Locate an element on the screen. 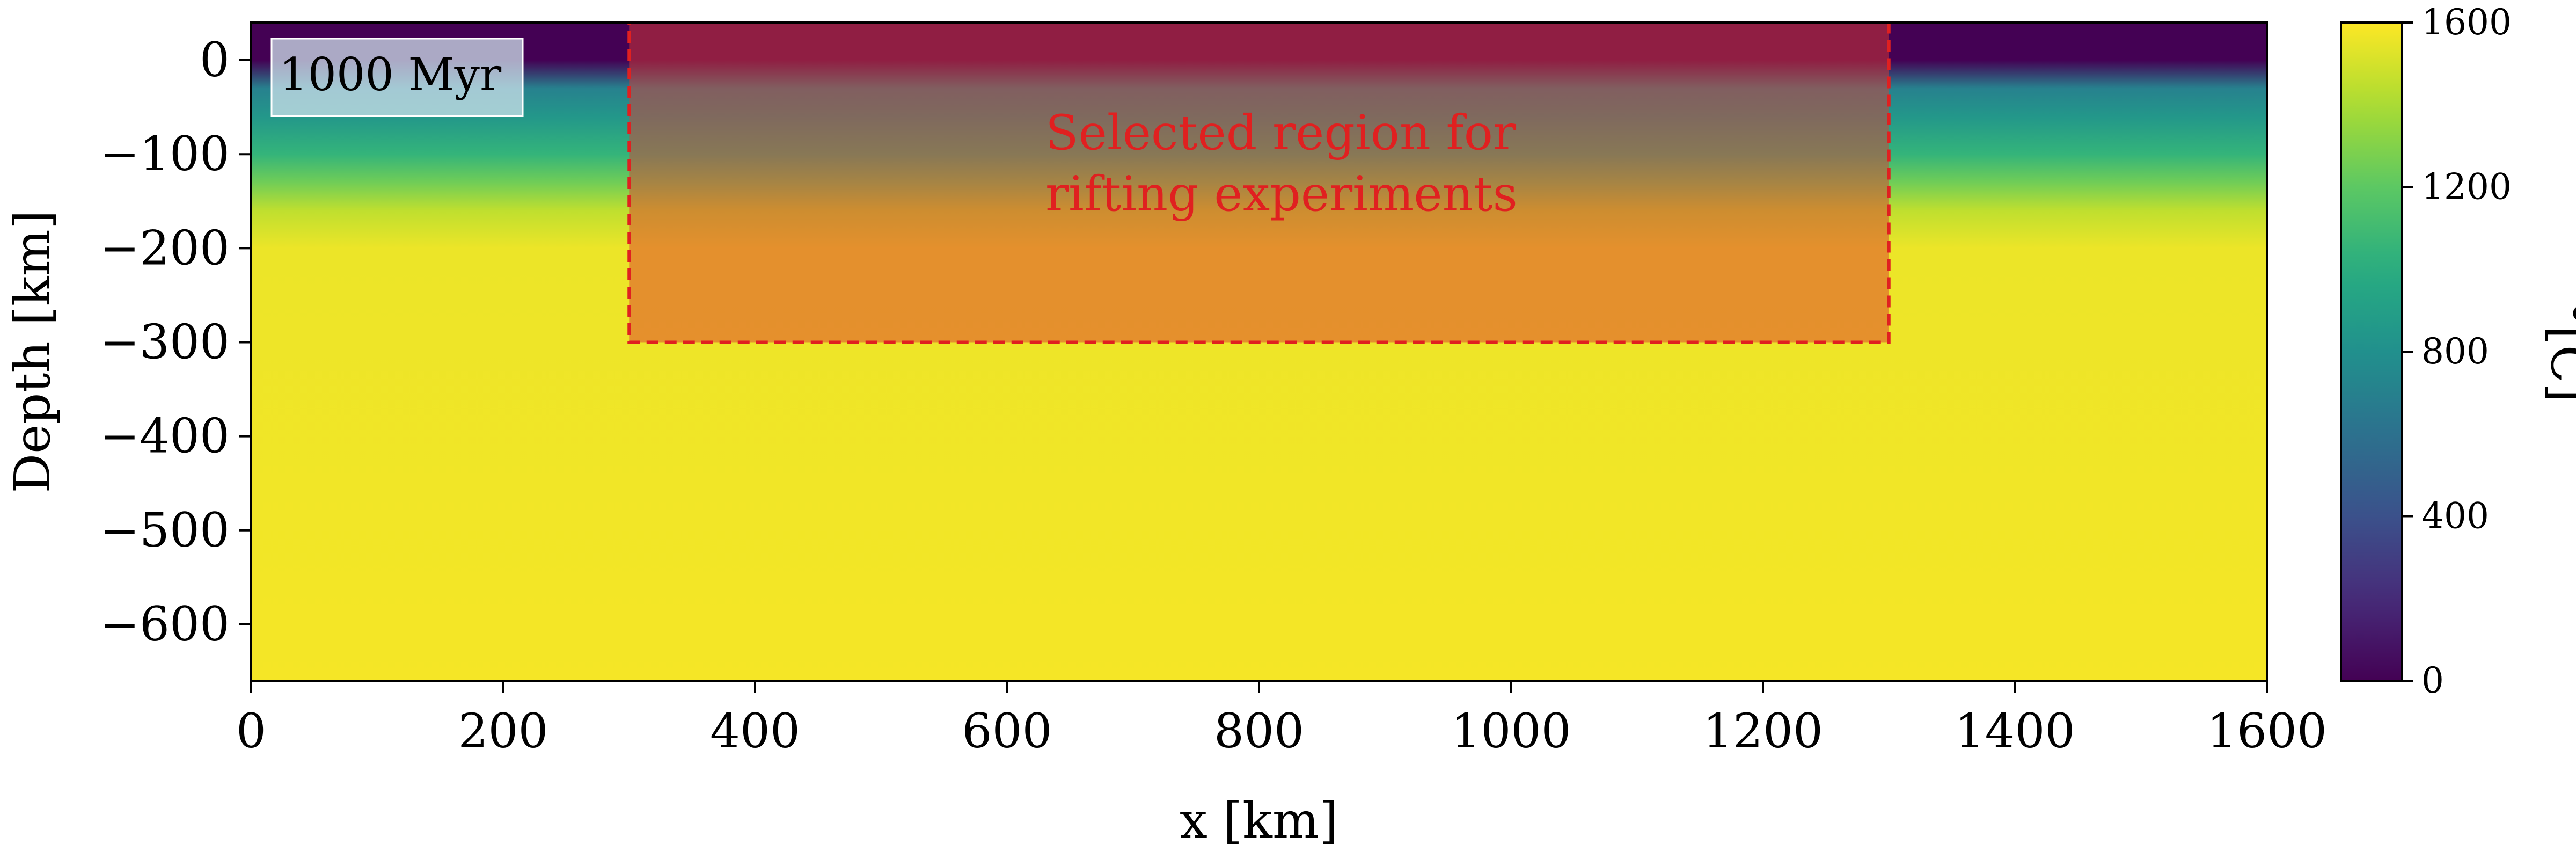  y-tick-label: −100 is located at coordinates (165, 153).